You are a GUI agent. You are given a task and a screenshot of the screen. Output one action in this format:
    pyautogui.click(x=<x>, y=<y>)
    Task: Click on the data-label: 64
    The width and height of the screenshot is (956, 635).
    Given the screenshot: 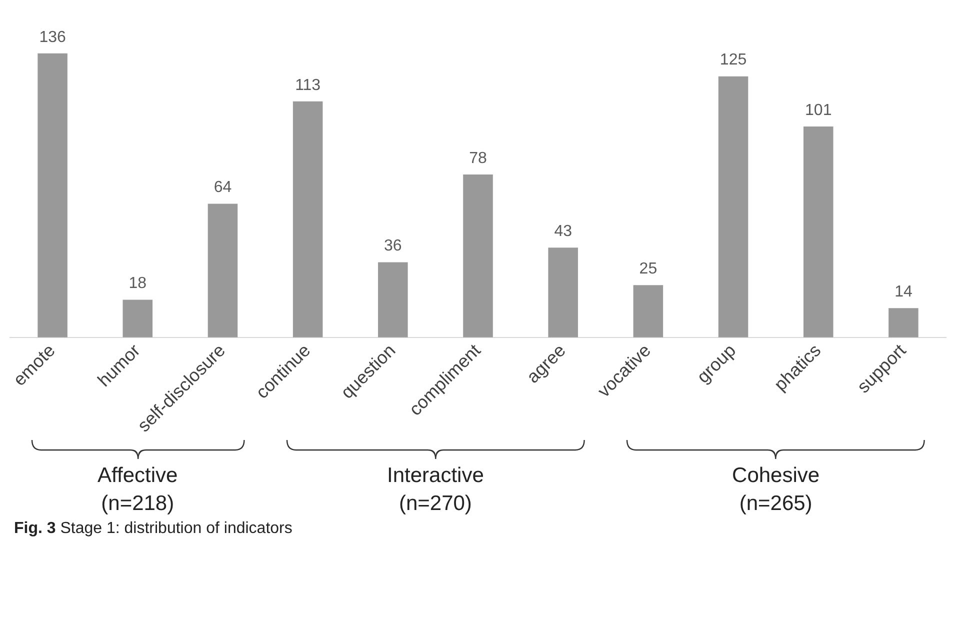 What is the action you would take?
    pyautogui.click(x=223, y=187)
    